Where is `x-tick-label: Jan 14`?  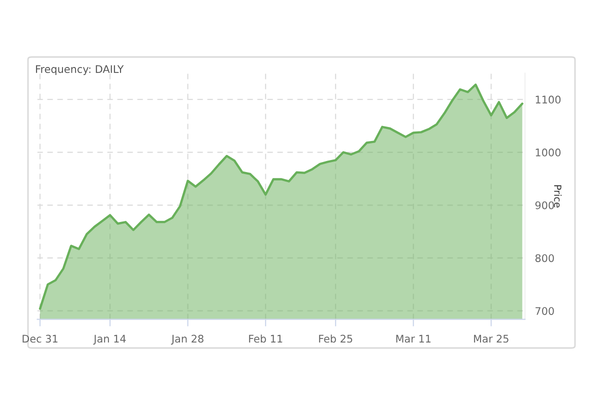 x-tick-label: Jan 14 is located at coordinates (109, 339).